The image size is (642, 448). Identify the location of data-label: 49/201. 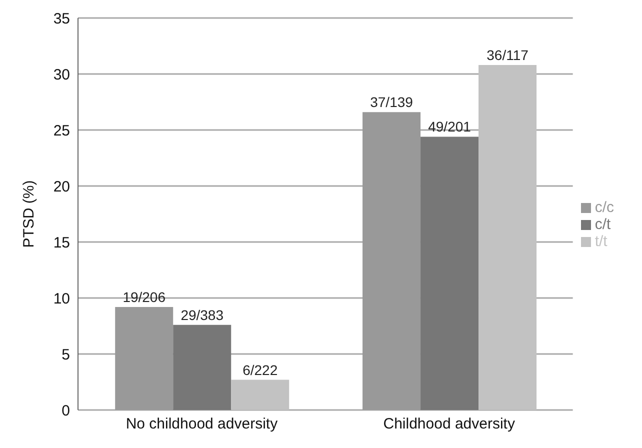
(450, 126).